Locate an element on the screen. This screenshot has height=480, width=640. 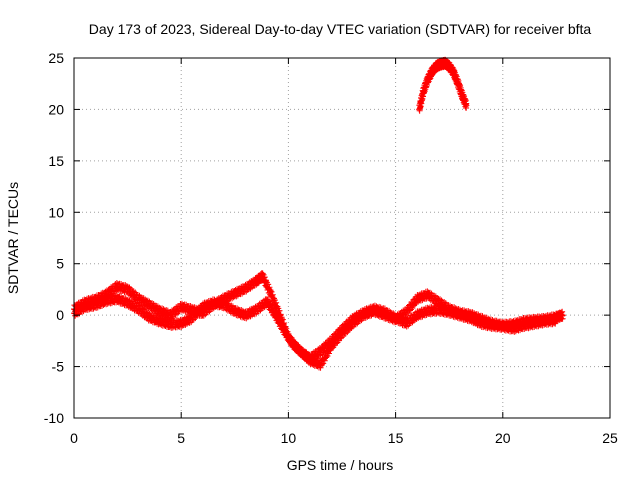
y-axis-label: SDTVAR / TECUs is located at coordinates (13, 238).